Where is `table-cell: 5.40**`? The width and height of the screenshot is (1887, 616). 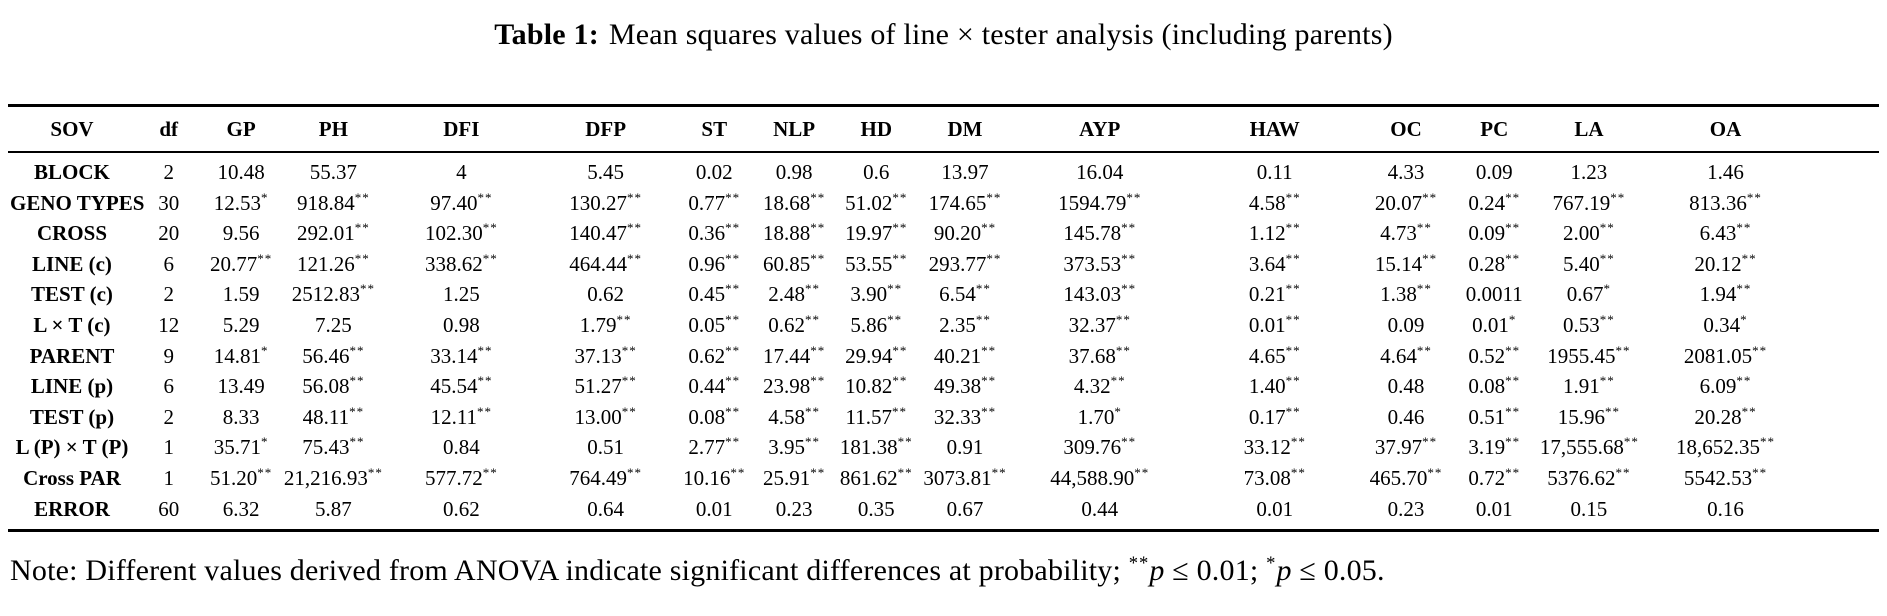 table-cell: 5.40** is located at coordinates (1589, 263).